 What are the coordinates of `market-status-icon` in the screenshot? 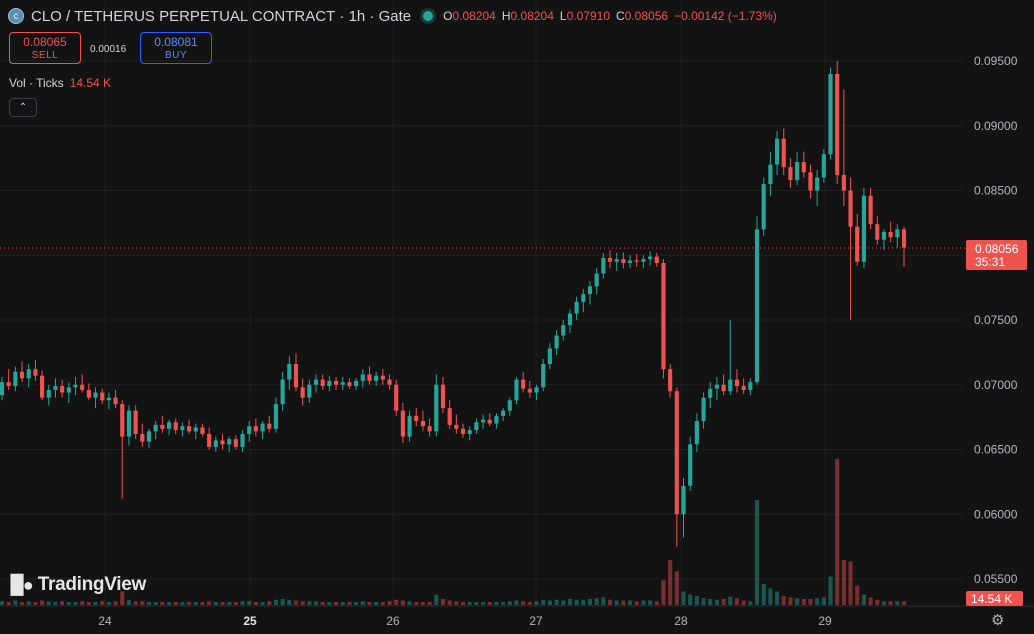 It's located at (428, 16).